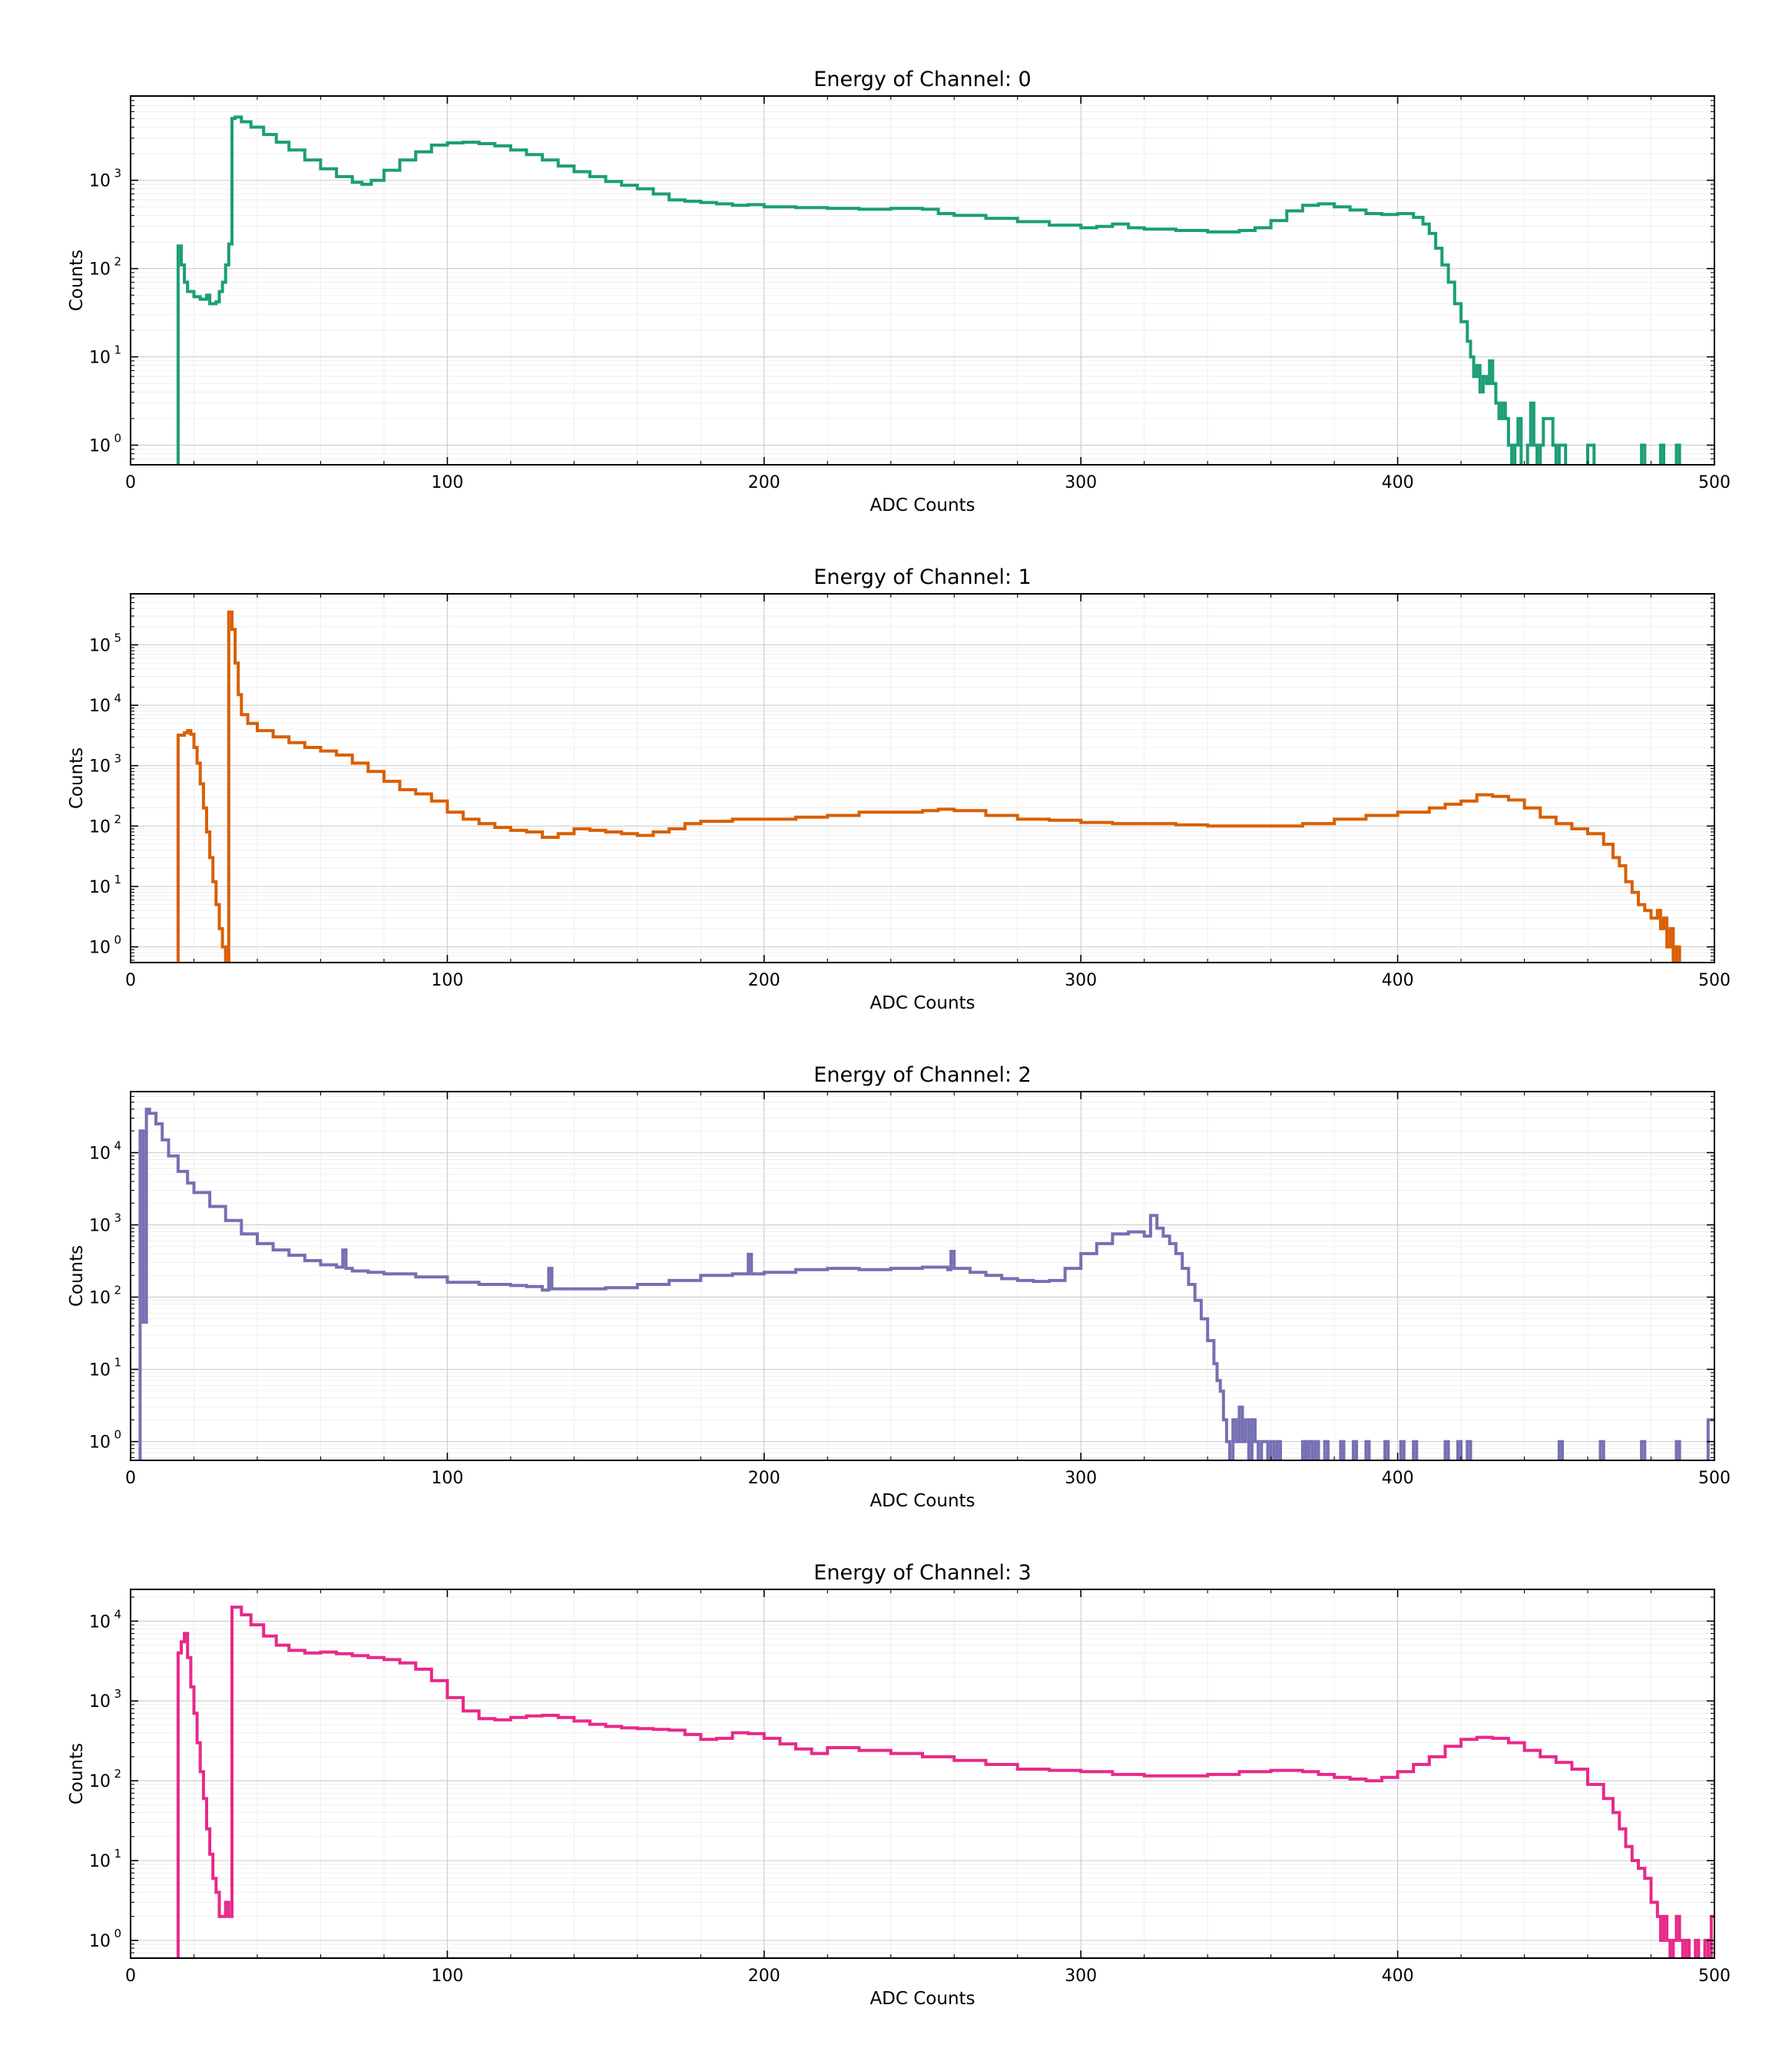 Image resolution: width=1792 pixels, height=2048 pixels. What do you see at coordinates (922, 1075) in the screenshot?
I see `chart-title: Energy of Channel: 2` at bounding box center [922, 1075].